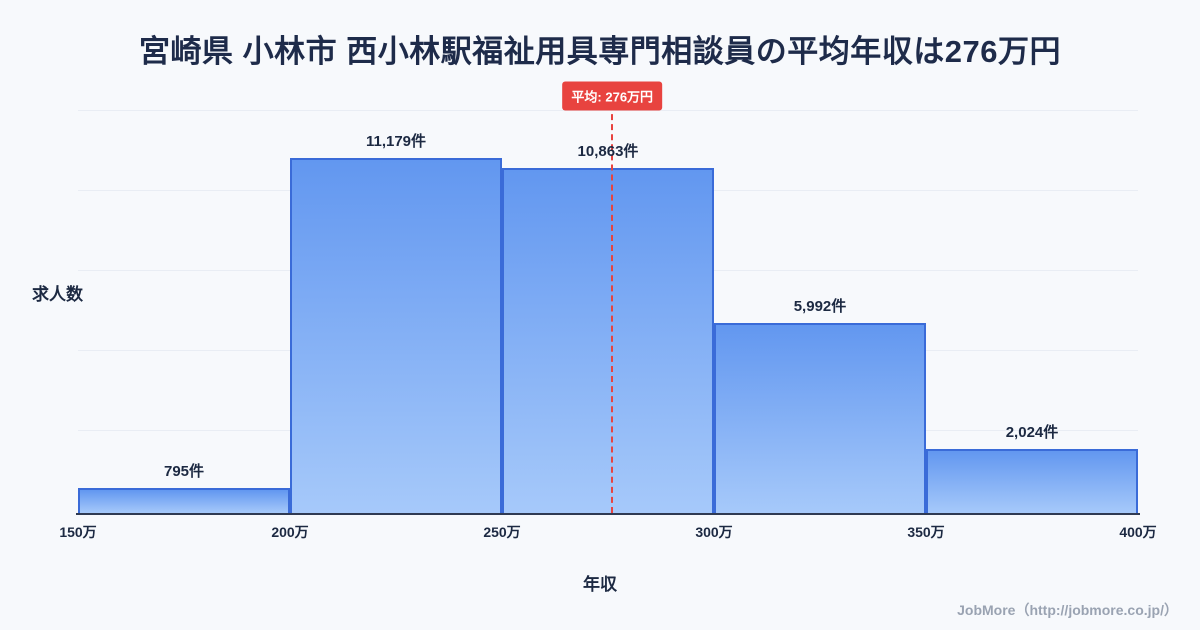 Image resolution: width=1200 pixels, height=630 pixels. I want to click on bar-slot: 5,992件, so click(820, 311).